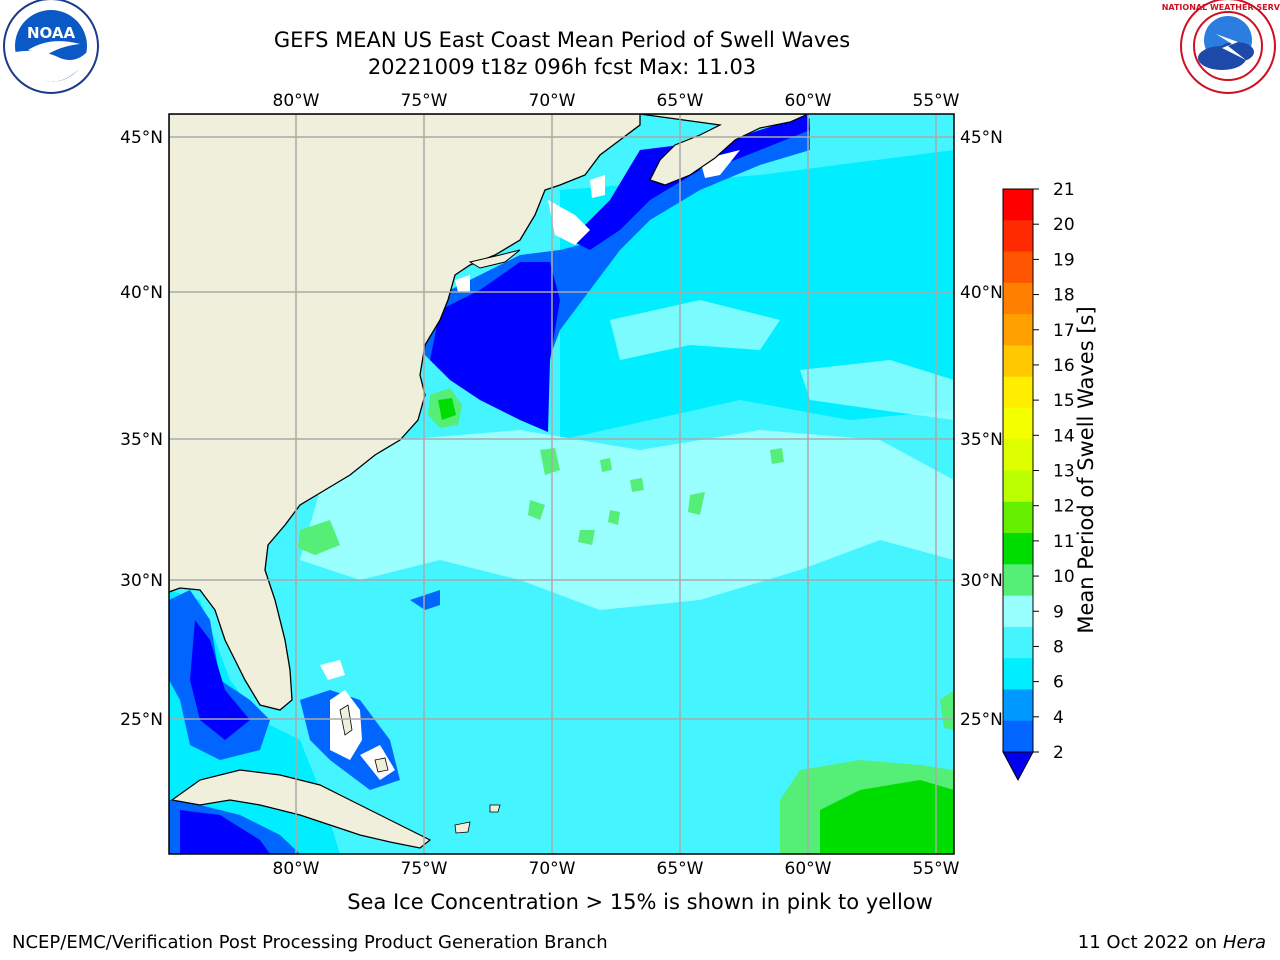  I want to click on colorbar-tick-label: 4, so click(1058, 718).